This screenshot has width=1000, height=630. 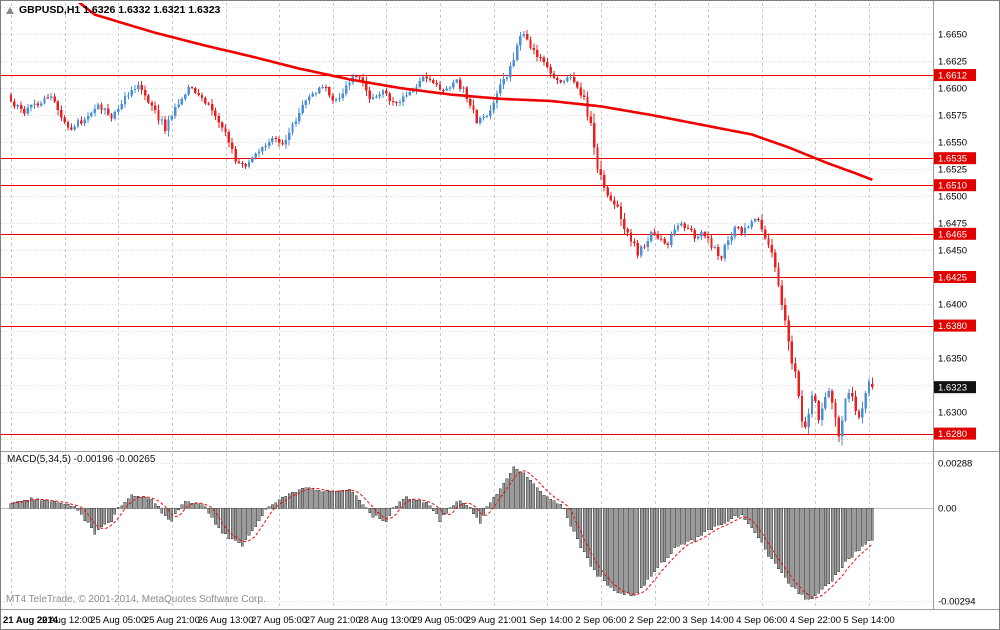 What do you see at coordinates (81, 459) in the screenshot?
I see `macd-indicator-label: MACD(5,34,5) -0.00196 -0.00265` at bounding box center [81, 459].